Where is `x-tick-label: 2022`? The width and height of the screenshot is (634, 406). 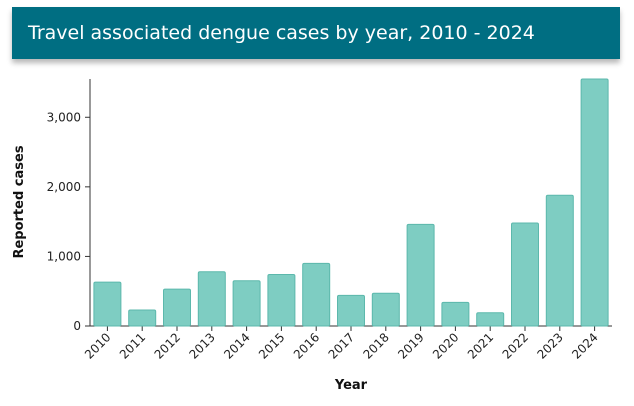
x-tick-label: 2022 is located at coordinates (515, 345).